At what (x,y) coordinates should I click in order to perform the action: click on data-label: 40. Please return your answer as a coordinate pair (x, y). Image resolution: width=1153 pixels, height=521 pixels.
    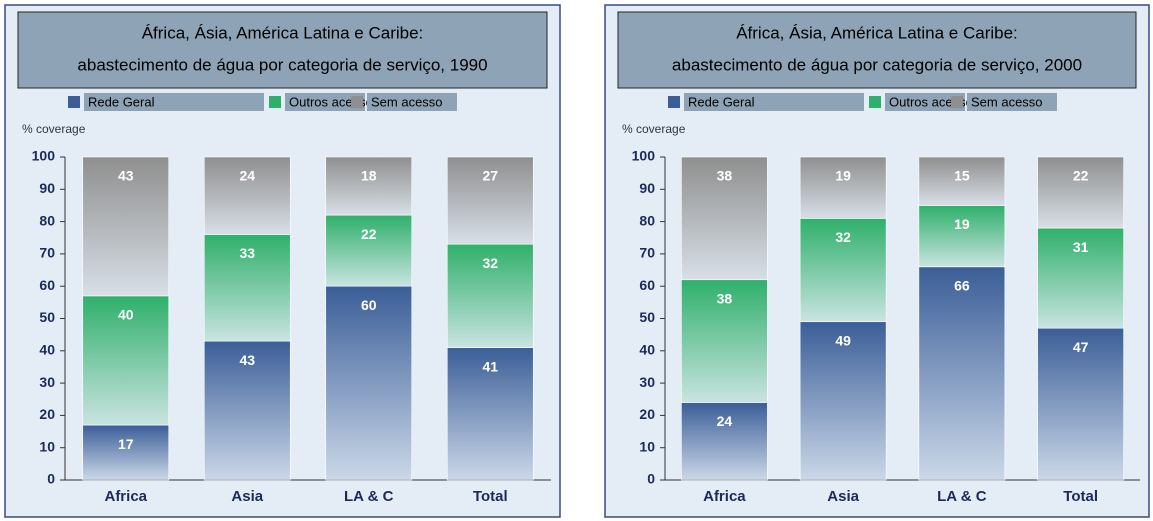
    Looking at the image, I should click on (126, 315).